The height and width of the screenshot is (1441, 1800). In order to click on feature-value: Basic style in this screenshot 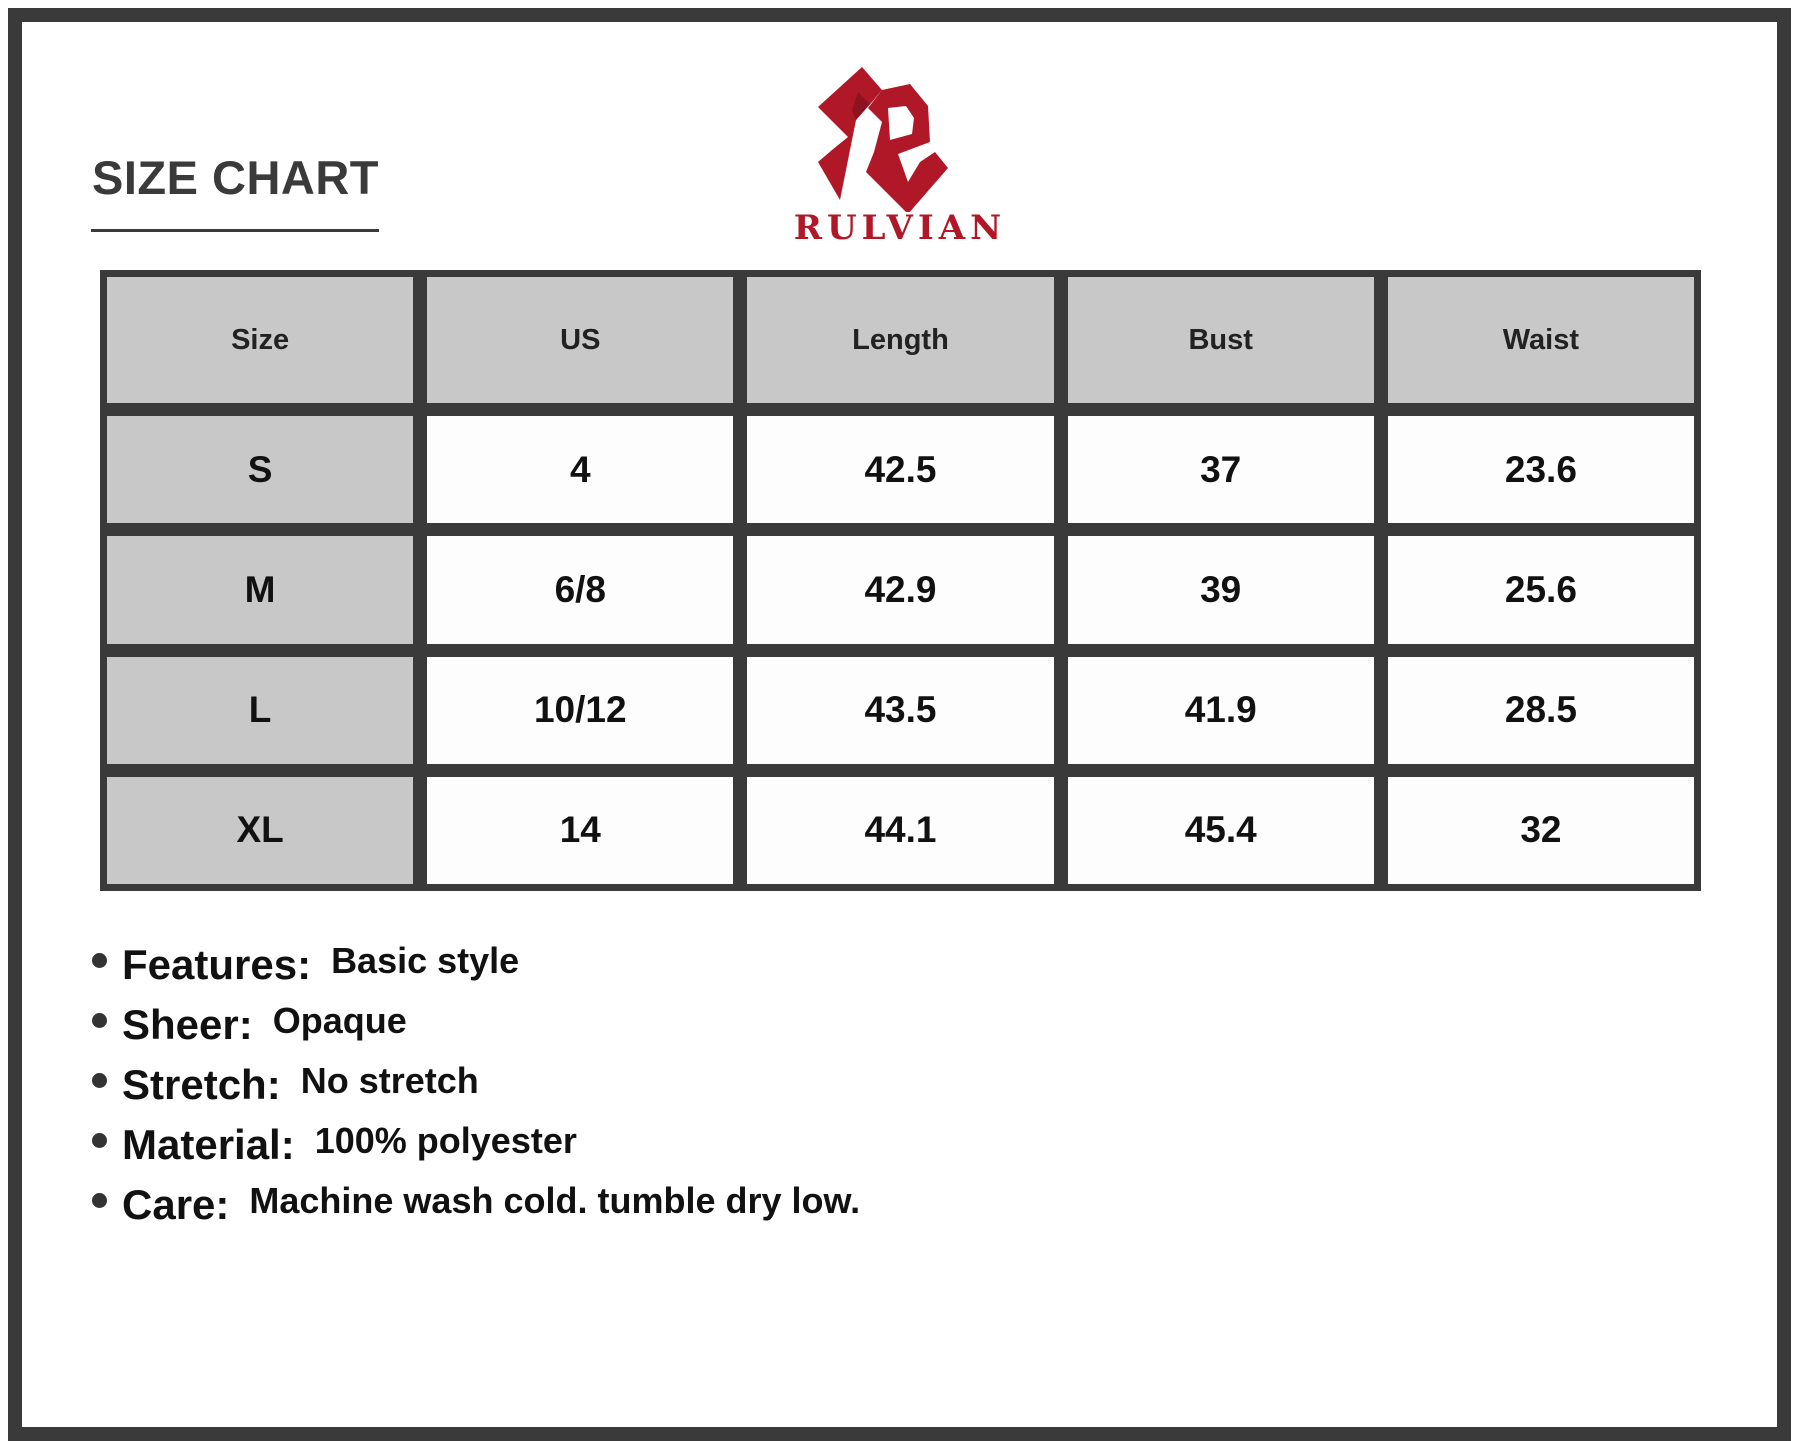, I will do `click(425, 960)`.